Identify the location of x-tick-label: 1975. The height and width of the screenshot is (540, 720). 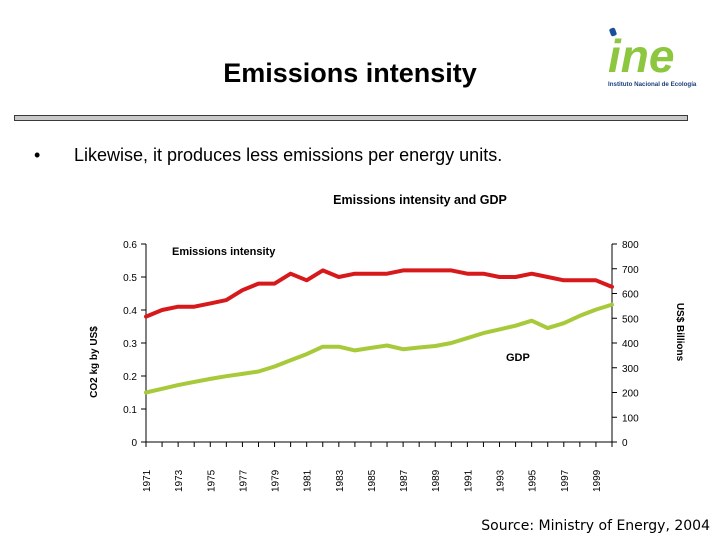
(211, 480).